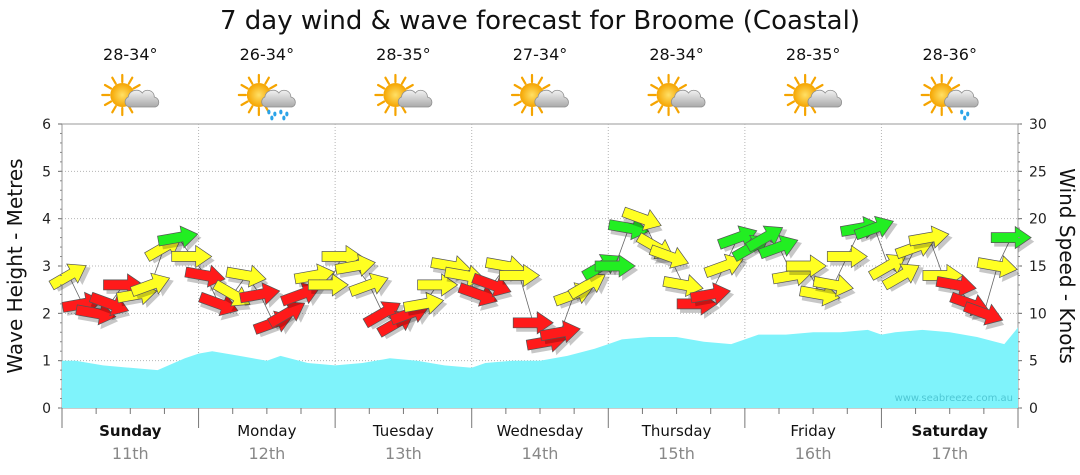 The height and width of the screenshot is (475, 1080). Describe the element at coordinates (954, 398) in the screenshot. I see `watermark: www.seabreeze.com.au` at that location.